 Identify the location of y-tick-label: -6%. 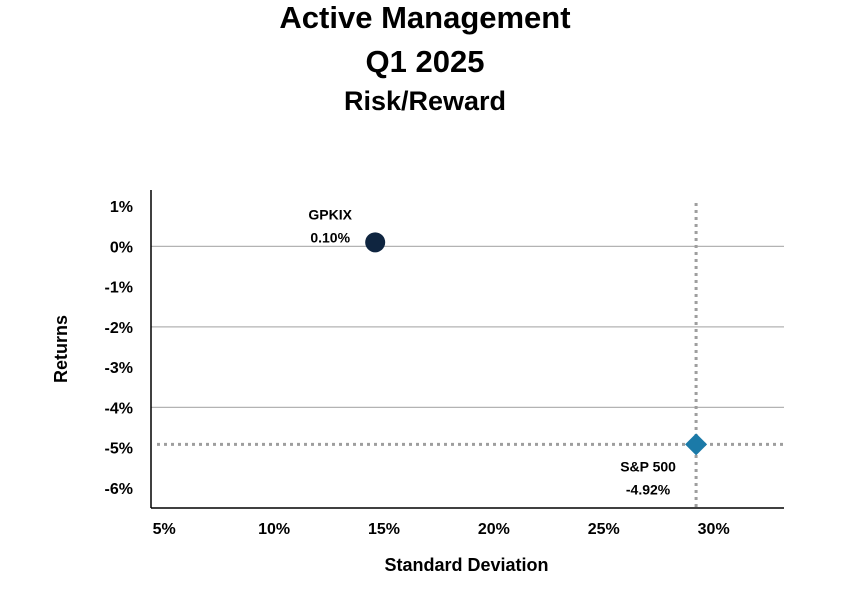
(119, 489).